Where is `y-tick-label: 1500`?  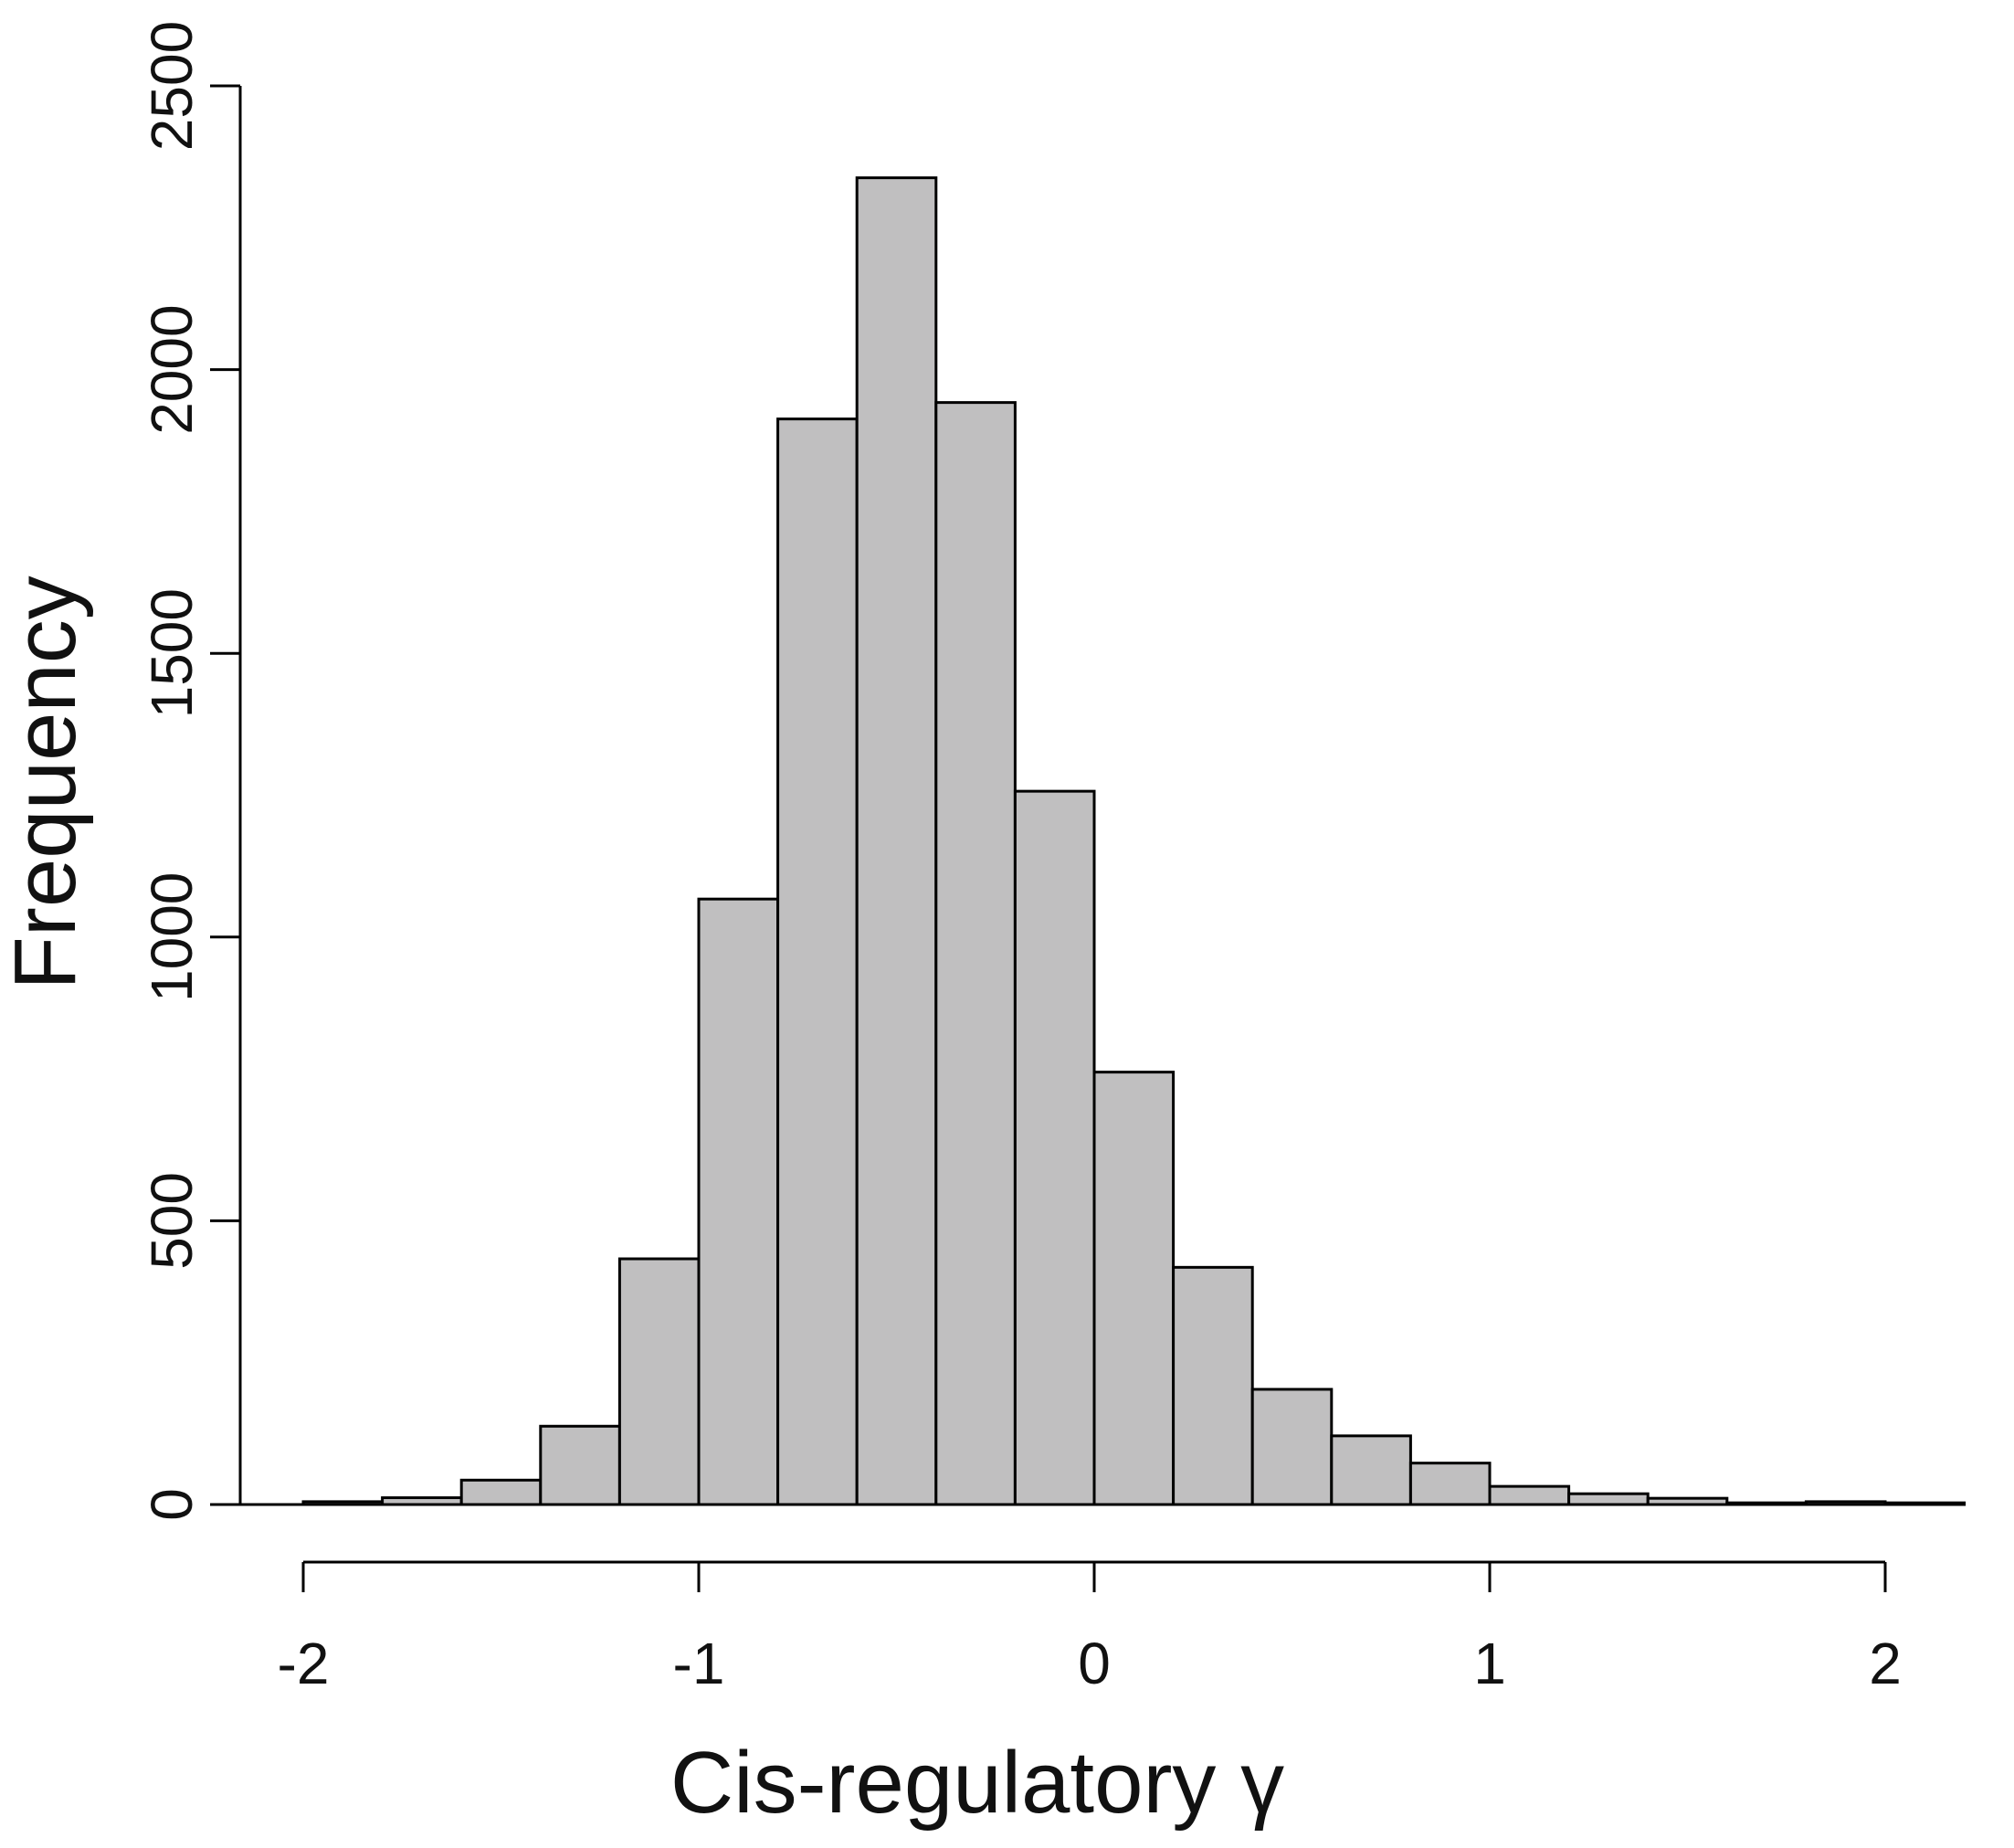 y-tick-label: 1500 is located at coordinates (172, 653).